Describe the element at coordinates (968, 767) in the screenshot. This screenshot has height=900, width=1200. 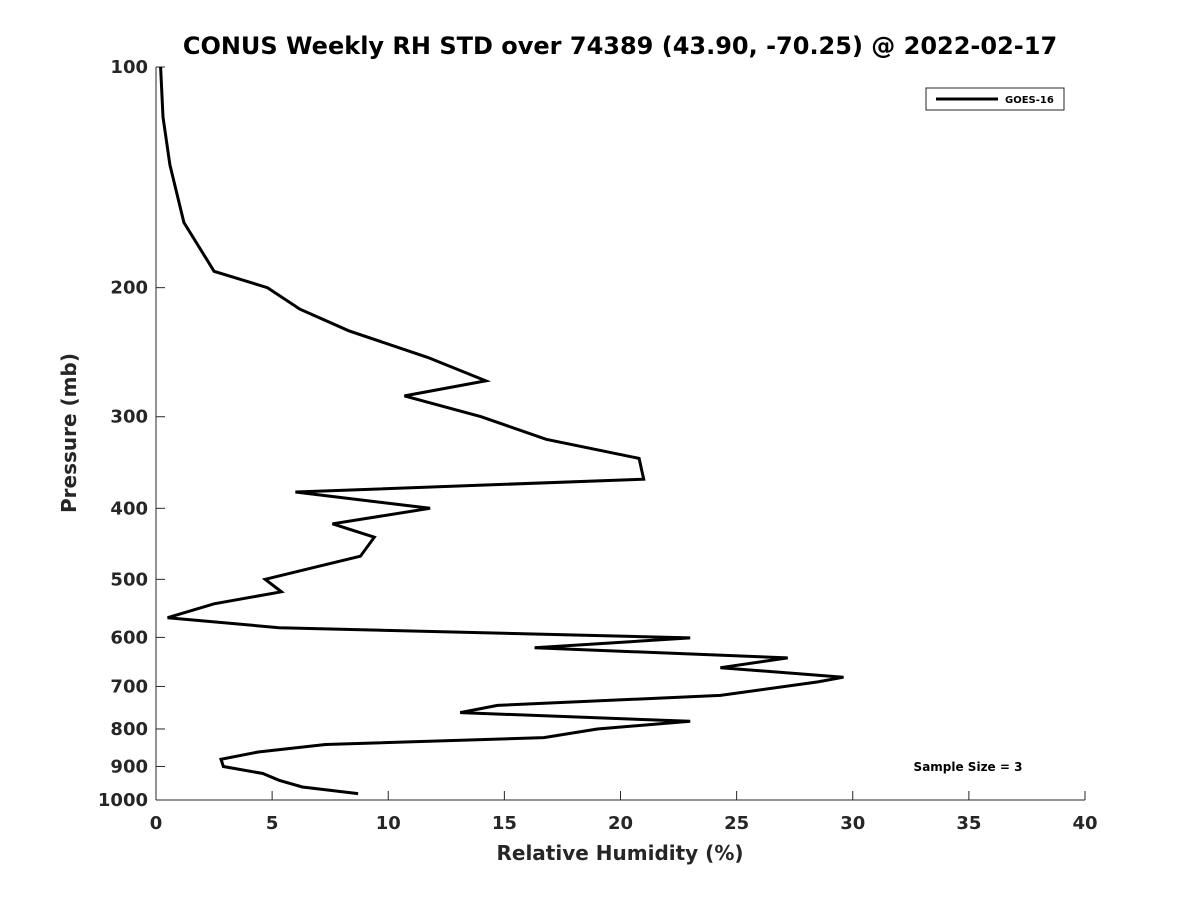
I see `sample-size-annotation: Sample Size = 3` at that location.